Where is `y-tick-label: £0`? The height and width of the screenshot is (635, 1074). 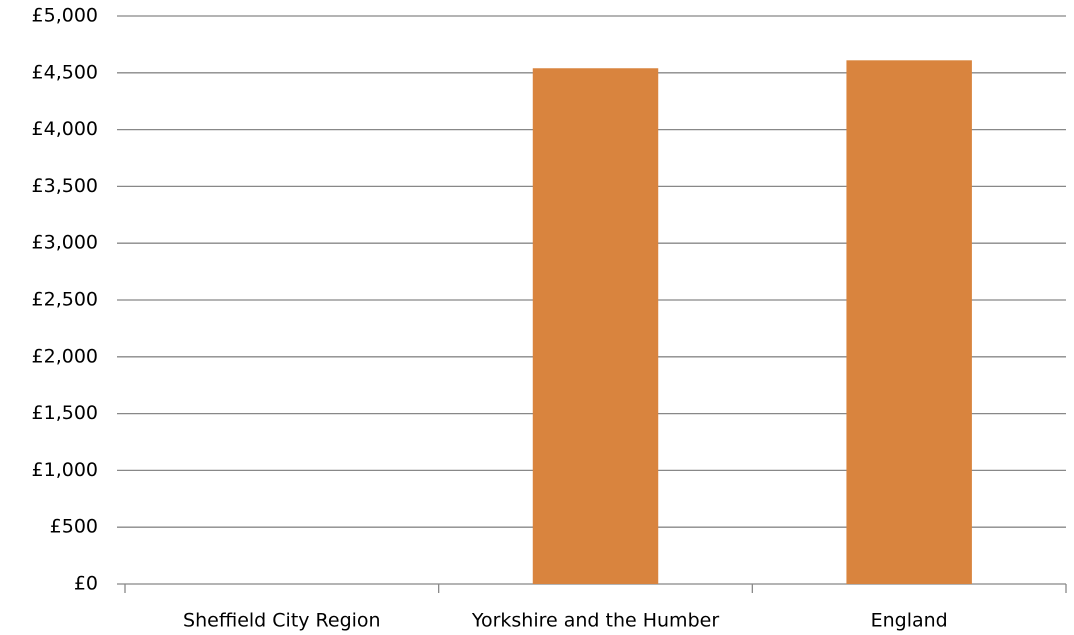 y-tick-label: £0 is located at coordinates (86, 584).